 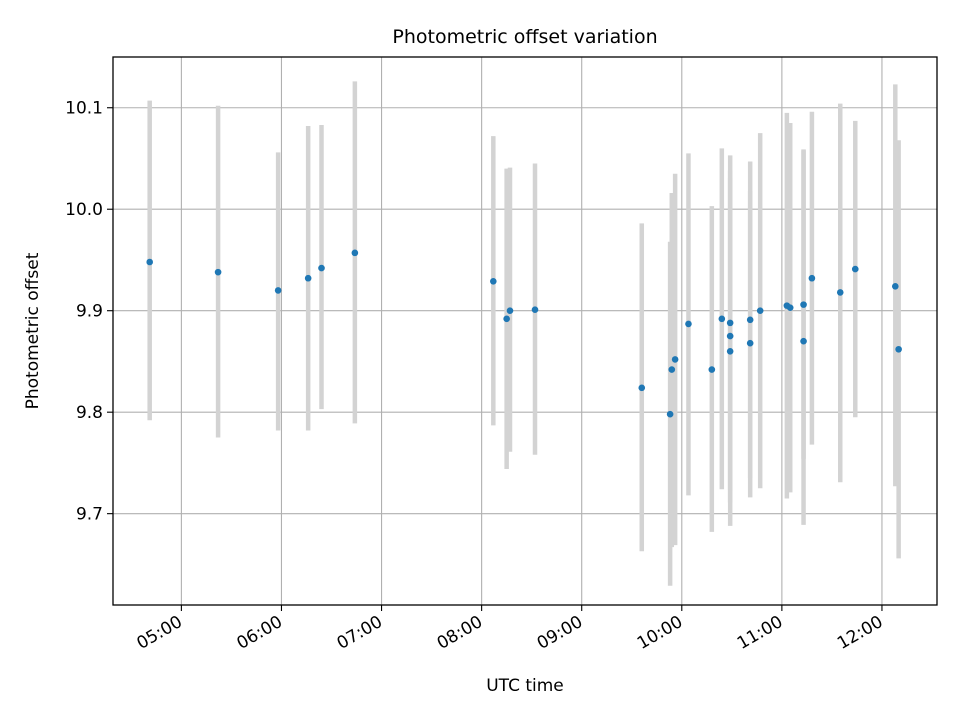 I want to click on y-axis-label: Photometric offset, so click(x=33, y=330).